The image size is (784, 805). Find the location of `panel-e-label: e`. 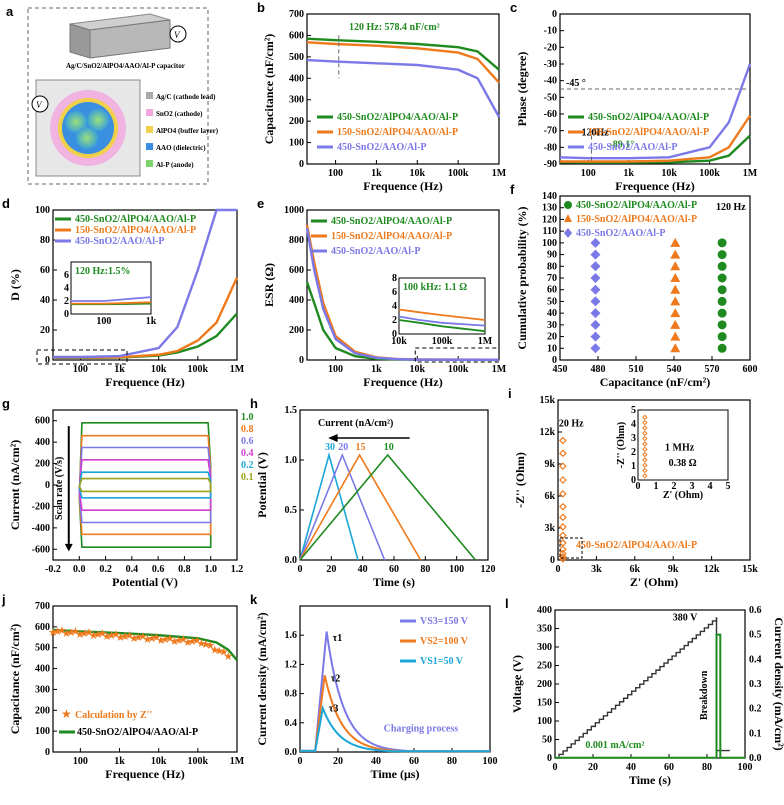

panel-e-label: e is located at coordinates (260, 203).